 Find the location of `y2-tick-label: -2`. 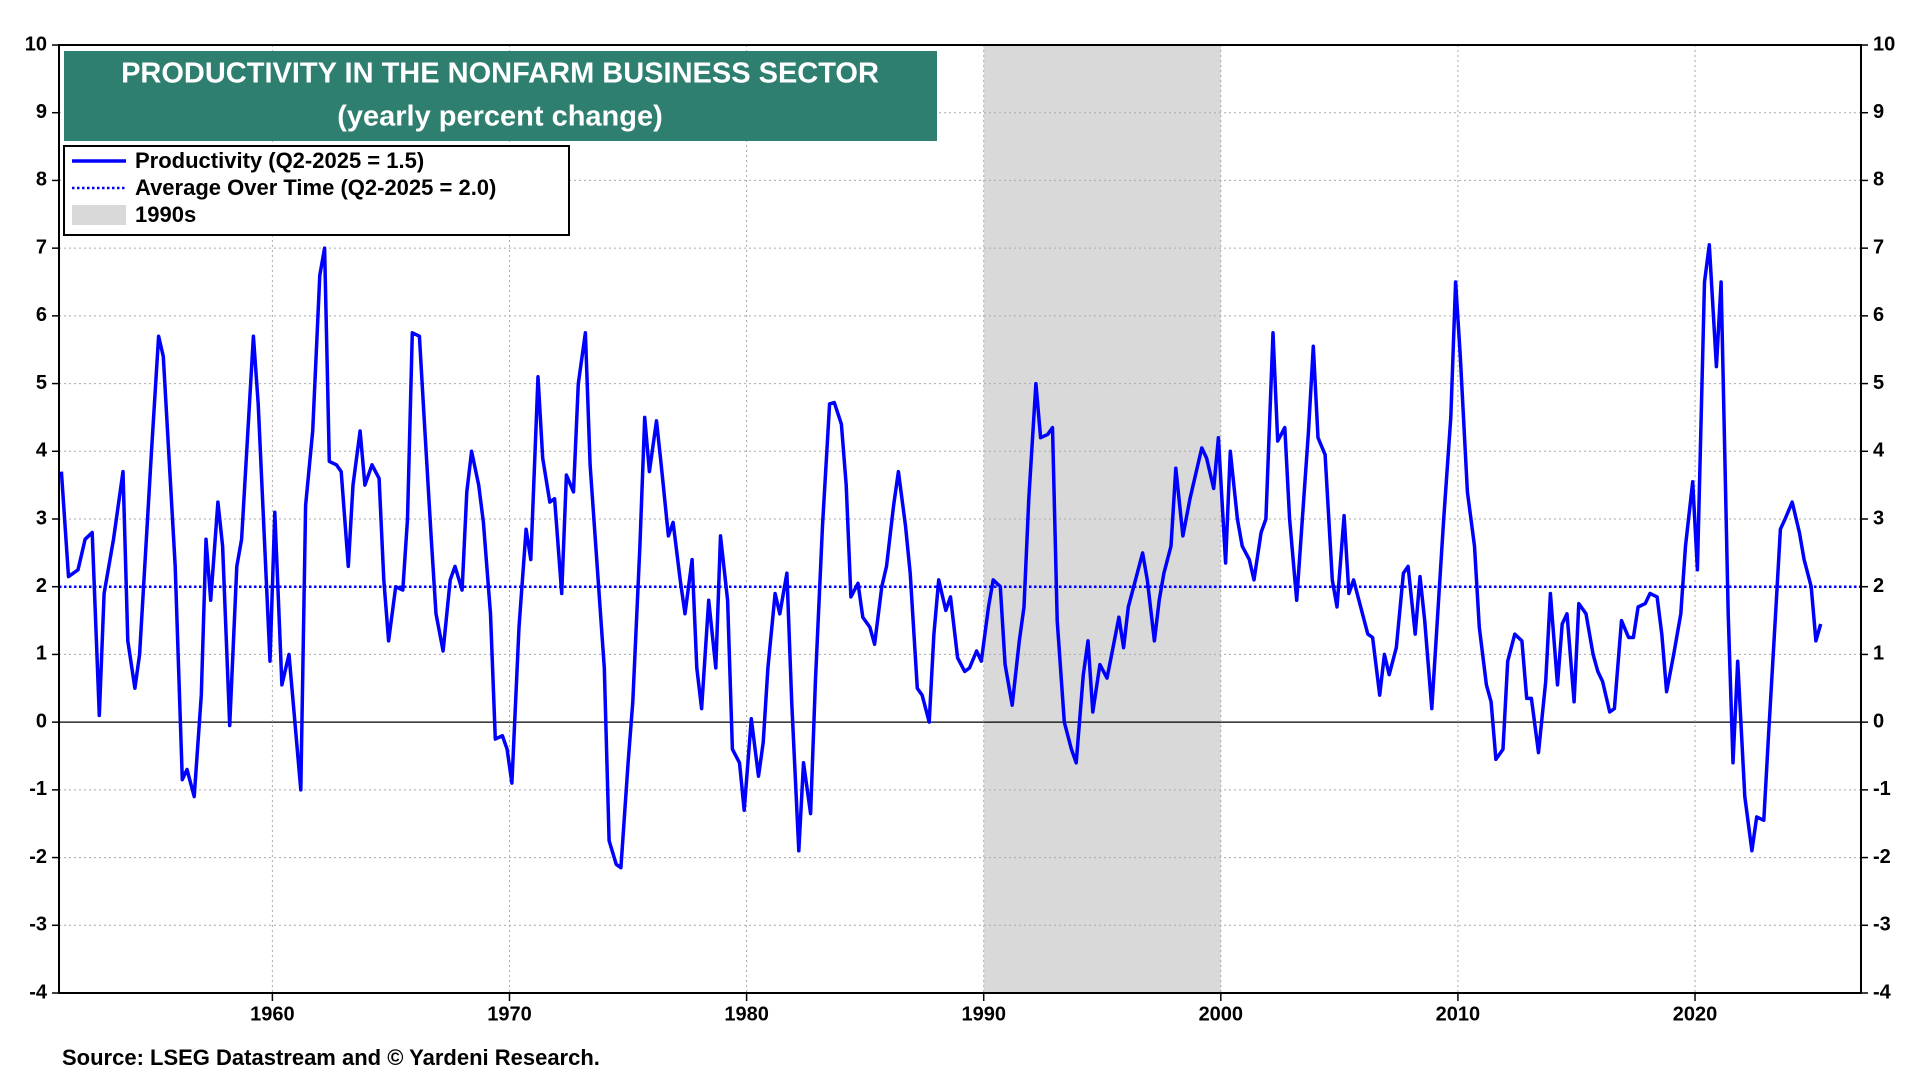

y2-tick-label: -2 is located at coordinates (1882, 857).